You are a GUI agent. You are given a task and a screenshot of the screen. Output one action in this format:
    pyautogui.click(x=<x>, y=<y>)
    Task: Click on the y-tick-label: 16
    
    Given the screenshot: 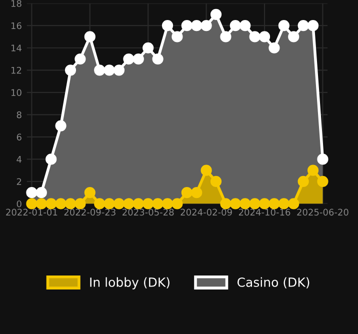 What is the action you would take?
    pyautogui.click(x=16, y=26)
    